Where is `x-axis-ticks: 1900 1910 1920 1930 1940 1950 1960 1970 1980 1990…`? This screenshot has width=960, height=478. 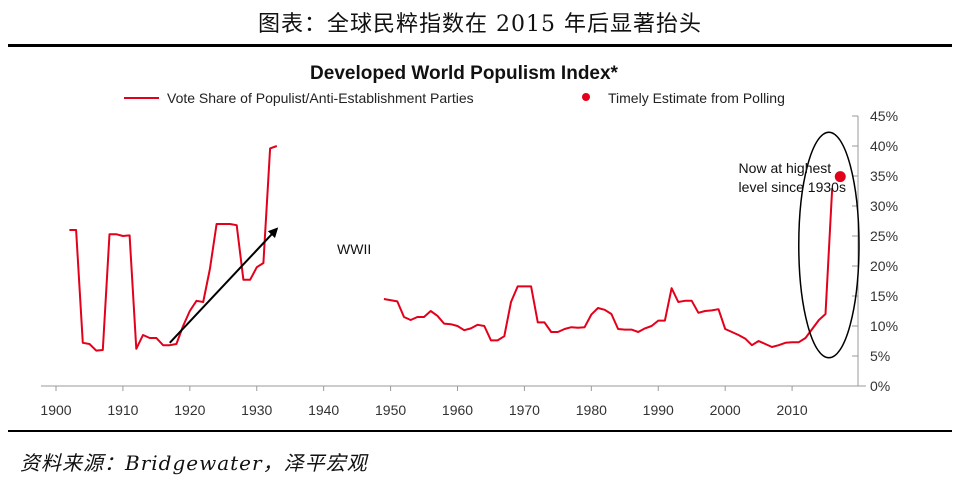 x-axis-ticks: 1900 1910 1920 1930 1940 1950 1960 1970 1980 1990… is located at coordinates (424, 402).